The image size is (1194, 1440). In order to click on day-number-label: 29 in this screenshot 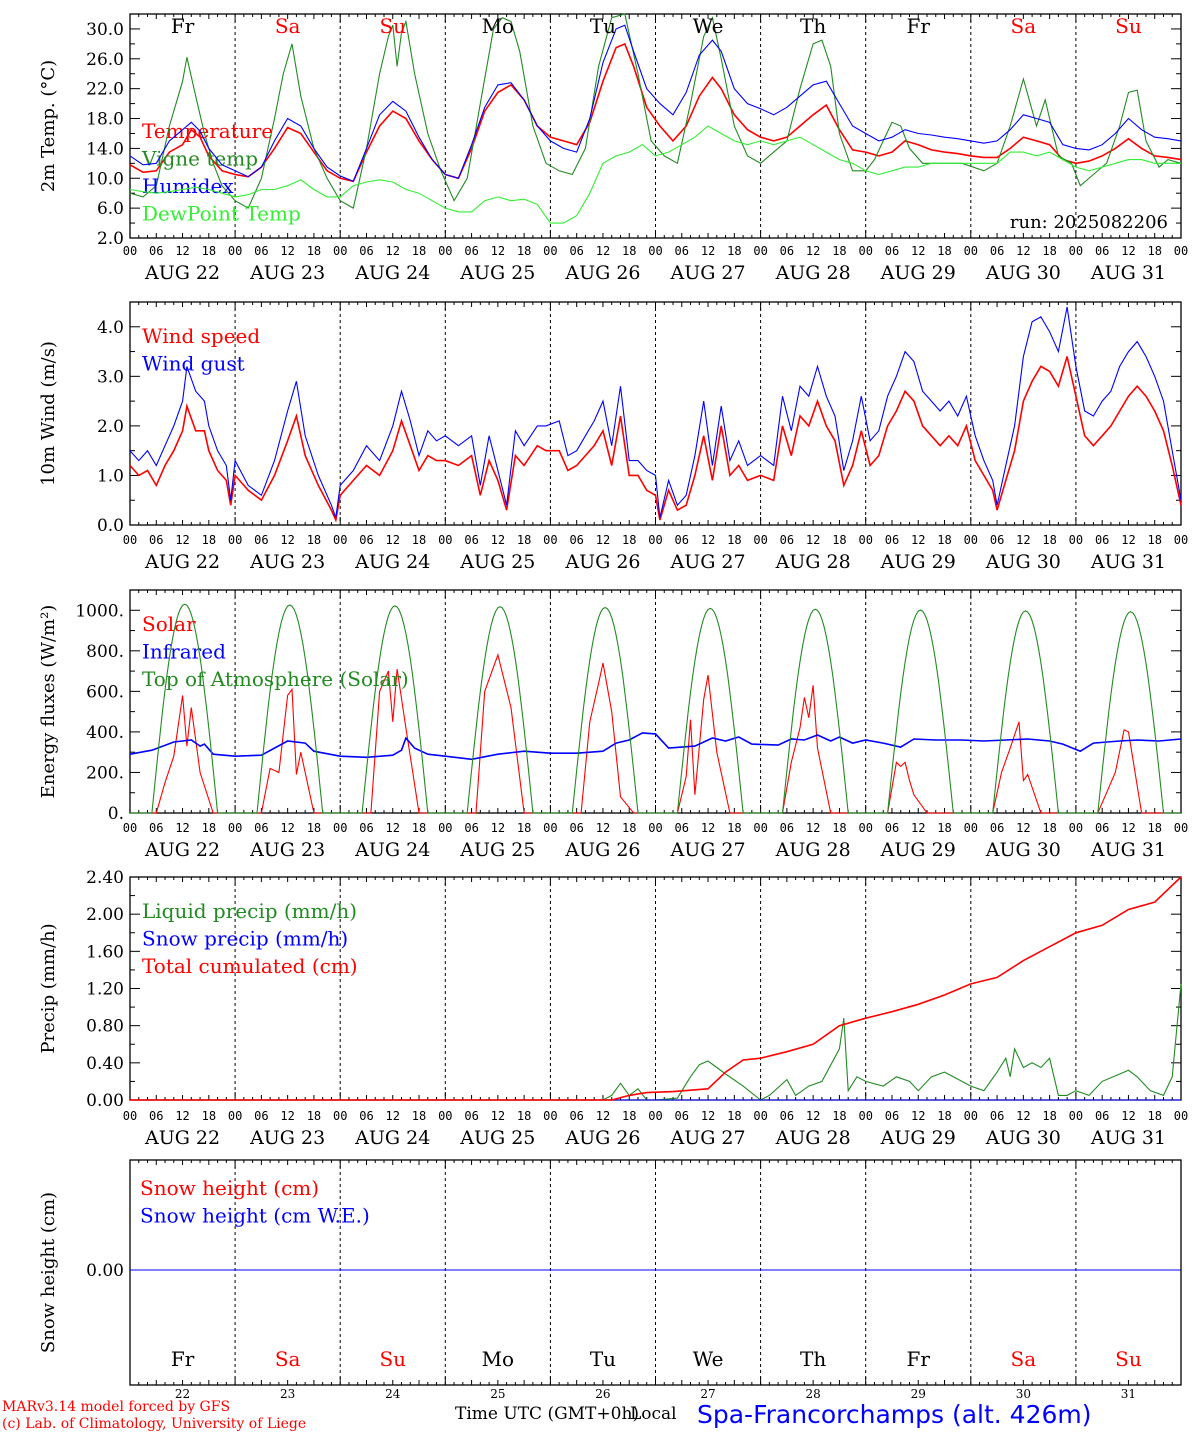, I will do `click(918, 1394)`.